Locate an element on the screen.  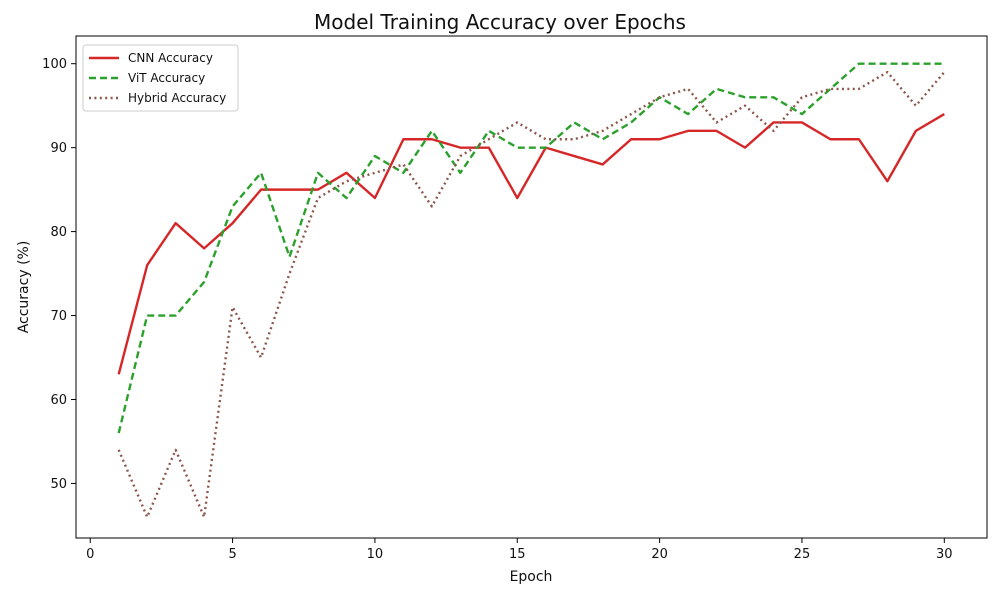
chart-title: Model Training Accuracy over Epochs is located at coordinates (500, 22).